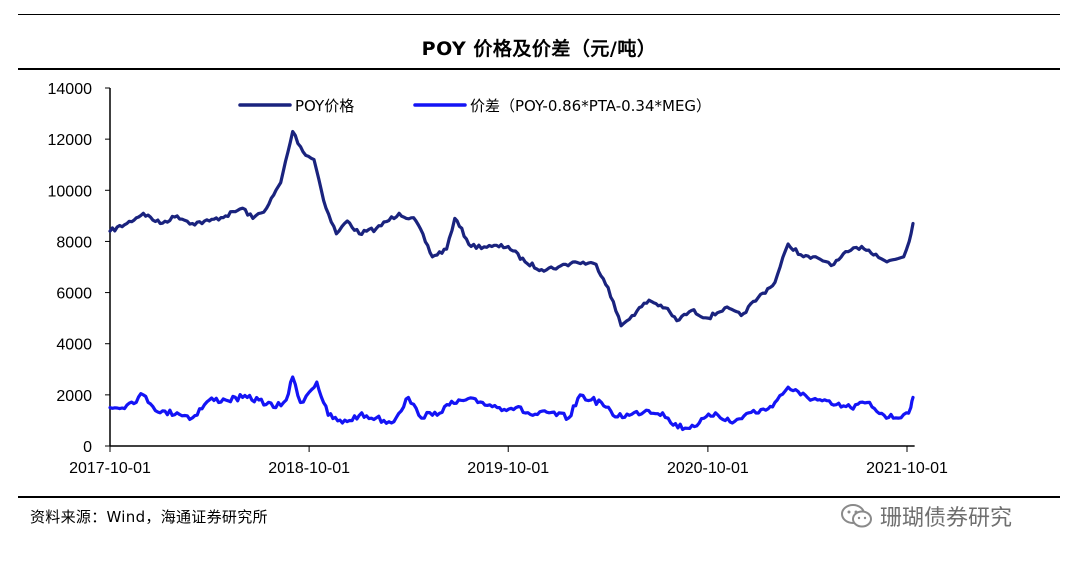  Describe the element at coordinates (324, 106) in the screenshot. I see `legend-label: POY价格` at that location.